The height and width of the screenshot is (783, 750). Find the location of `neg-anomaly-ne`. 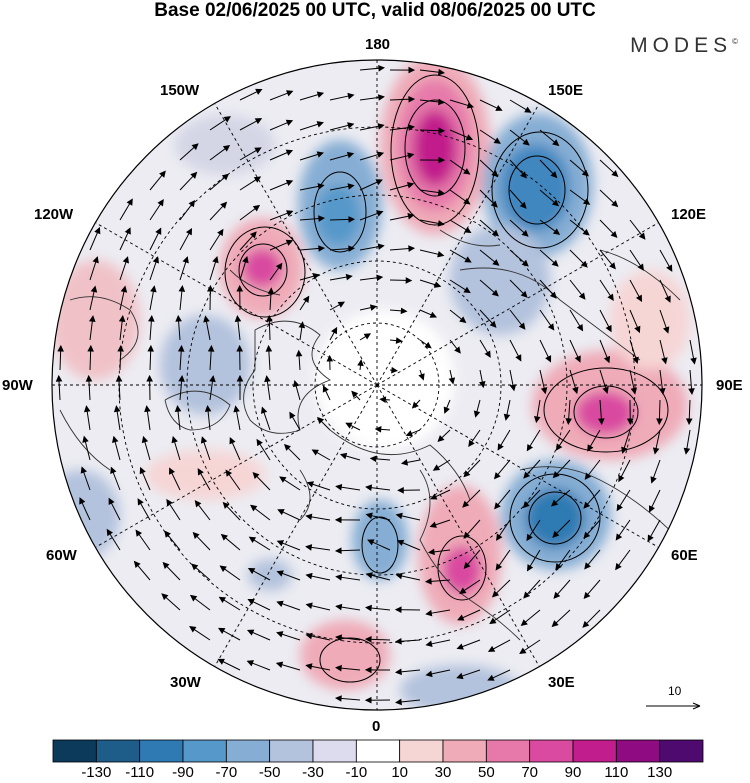

neg-anomaly-ne is located at coordinates (500, 280).